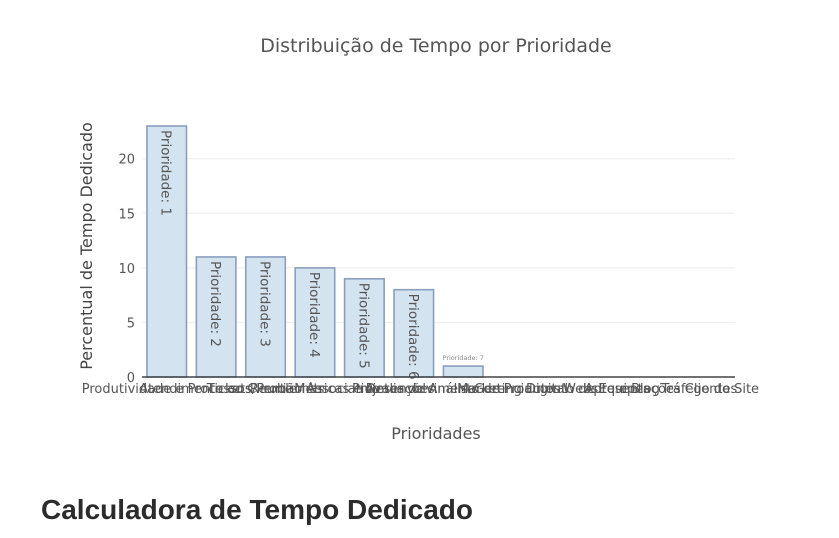 This screenshot has width=839, height=538. I want to click on x-tick-label: Gerenciamento de Equipes, so click(562, 389).